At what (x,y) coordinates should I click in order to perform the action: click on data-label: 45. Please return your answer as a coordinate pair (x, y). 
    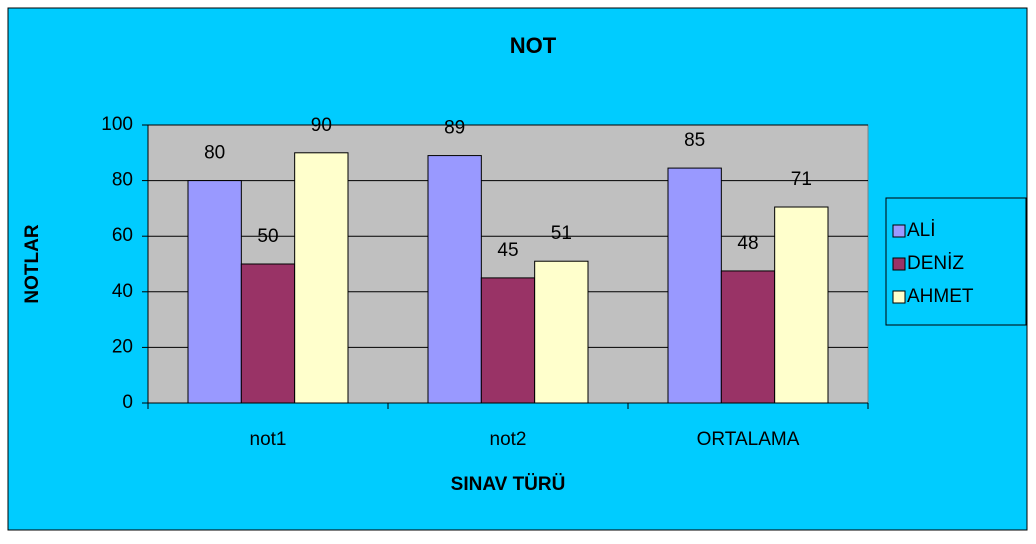
    Looking at the image, I should click on (507, 250).